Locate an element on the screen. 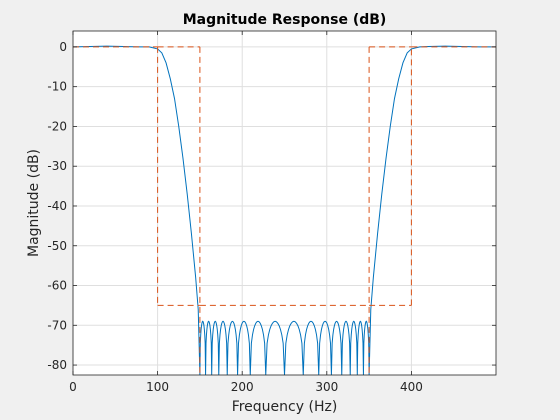 The width and height of the screenshot is (560, 420). y-tick-label: -20 is located at coordinates (57, 126).